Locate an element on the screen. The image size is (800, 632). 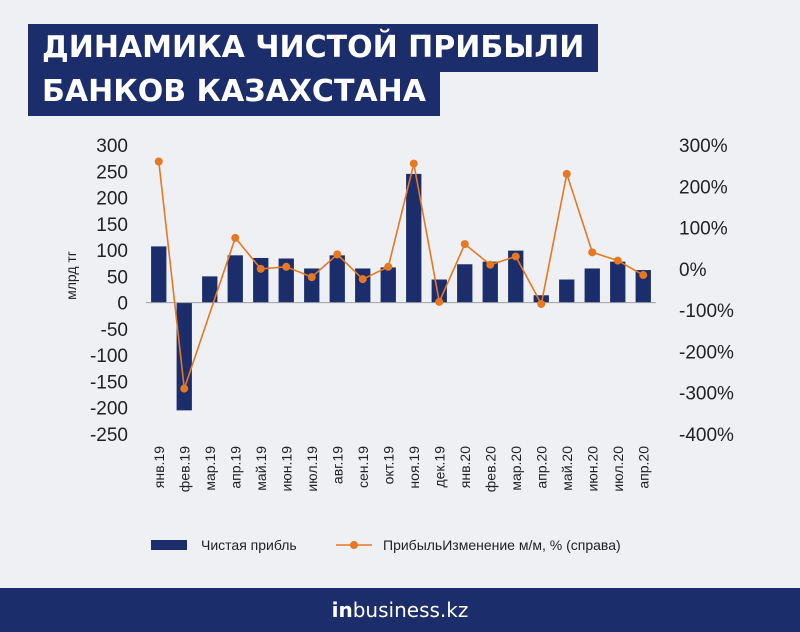
y2-tick-label: 100% is located at coordinates (703, 229).